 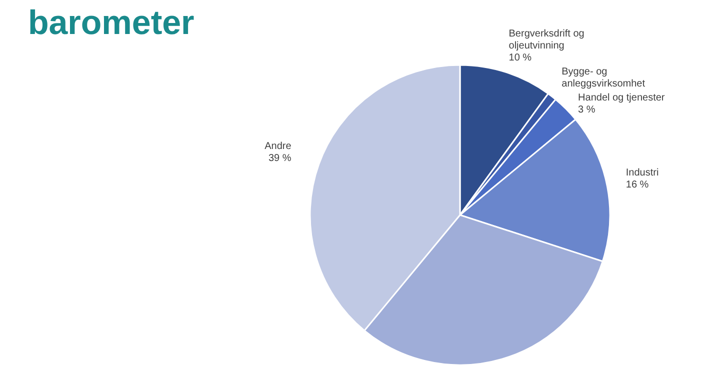 What do you see at coordinates (642, 172) in the screenshot?
I see `slice-label: Industri` at bounding box center [642, 172].